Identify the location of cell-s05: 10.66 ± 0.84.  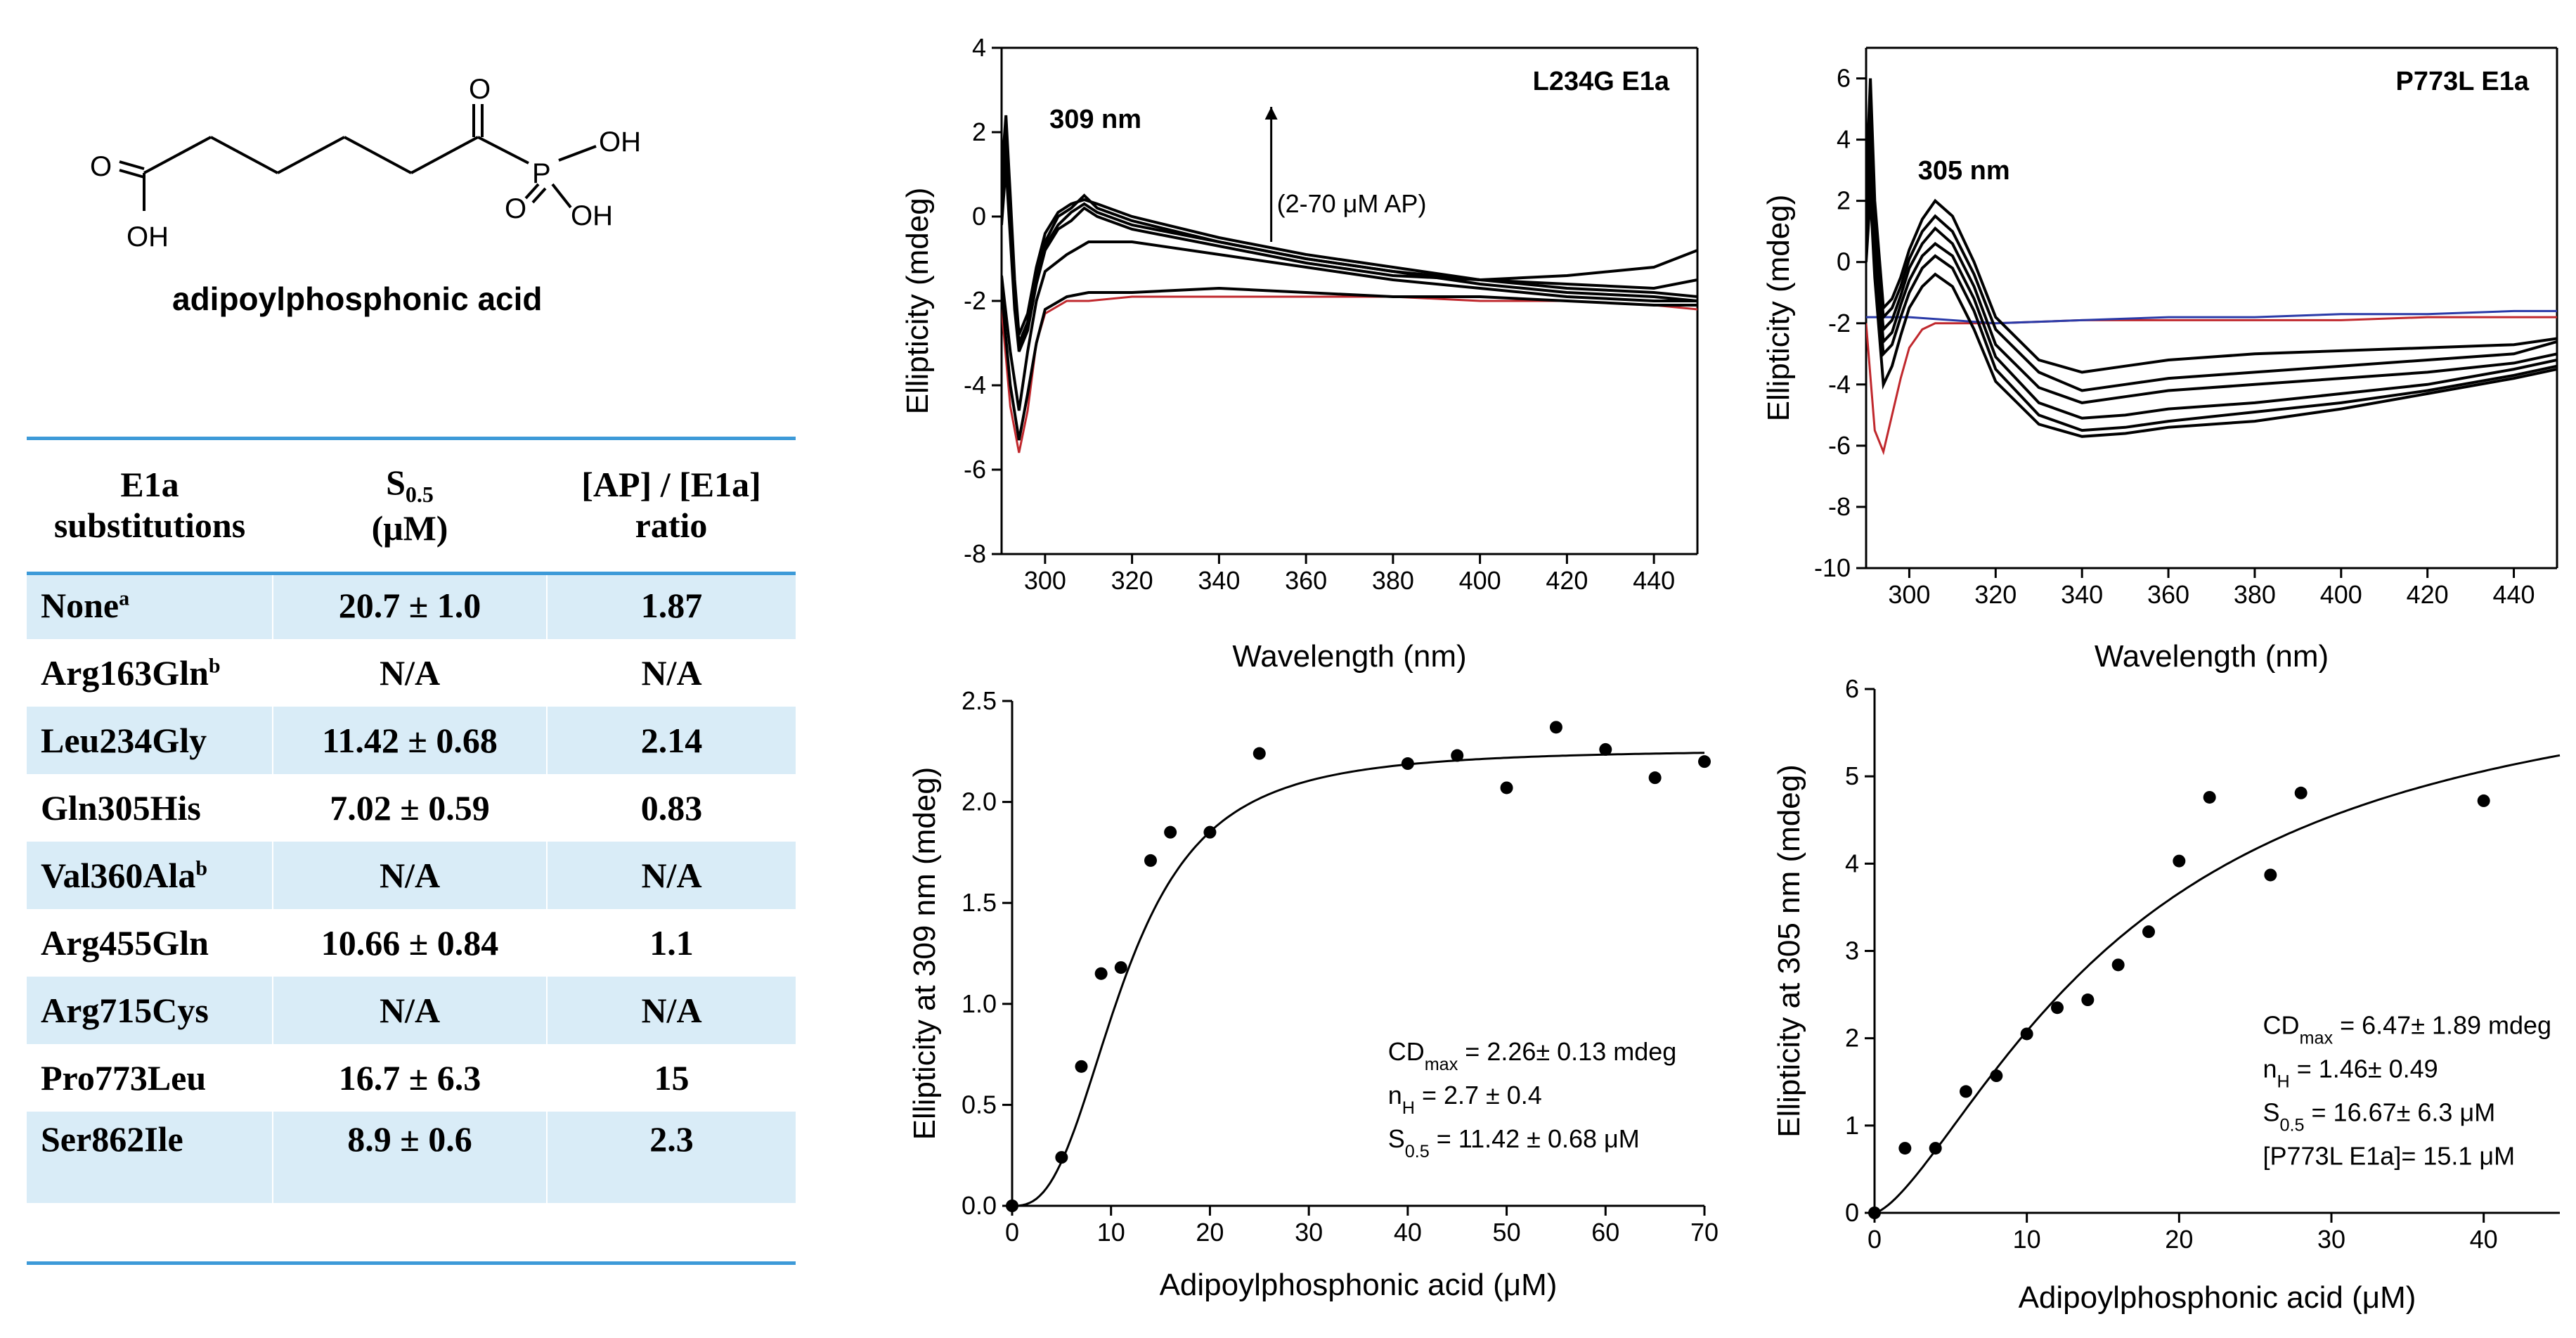
(409, 943).